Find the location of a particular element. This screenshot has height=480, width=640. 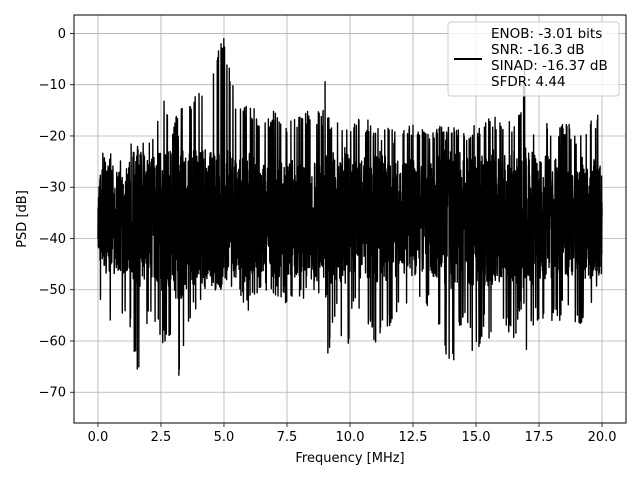

legend-frame is located at coordinates (533, 59).